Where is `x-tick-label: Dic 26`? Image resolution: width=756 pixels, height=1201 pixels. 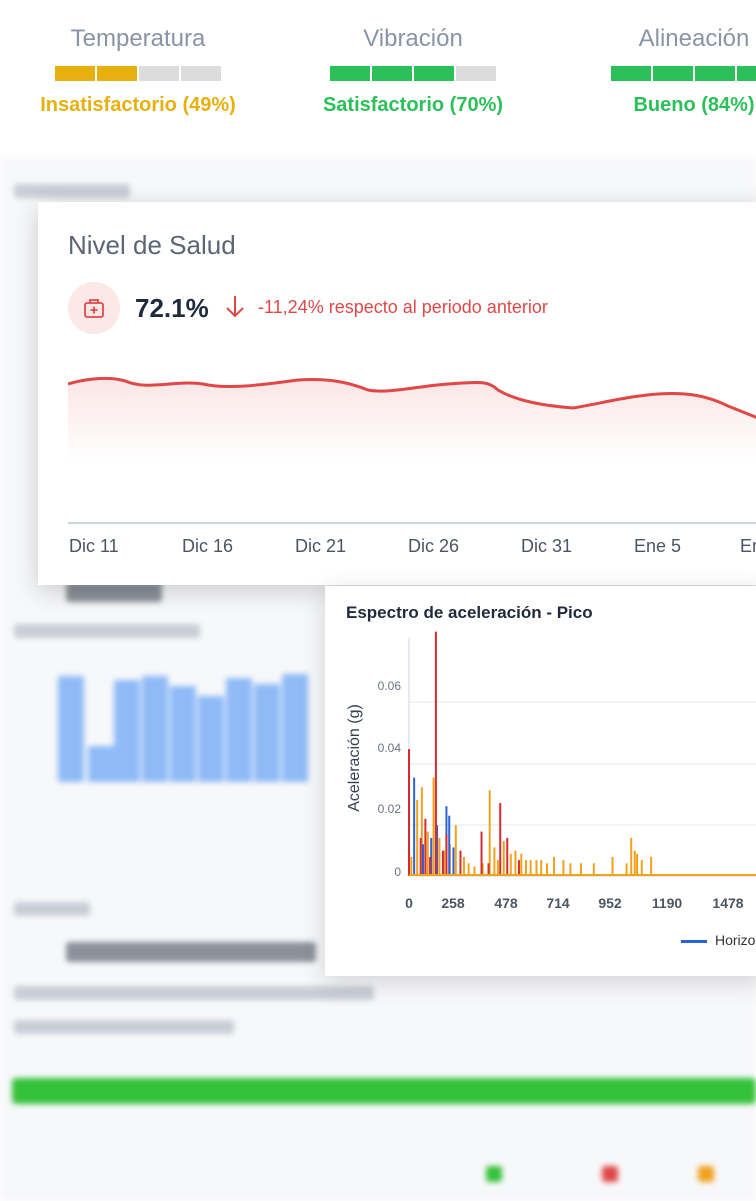
x-tick-label: Dic 26 is located at coordinates (434, 546).